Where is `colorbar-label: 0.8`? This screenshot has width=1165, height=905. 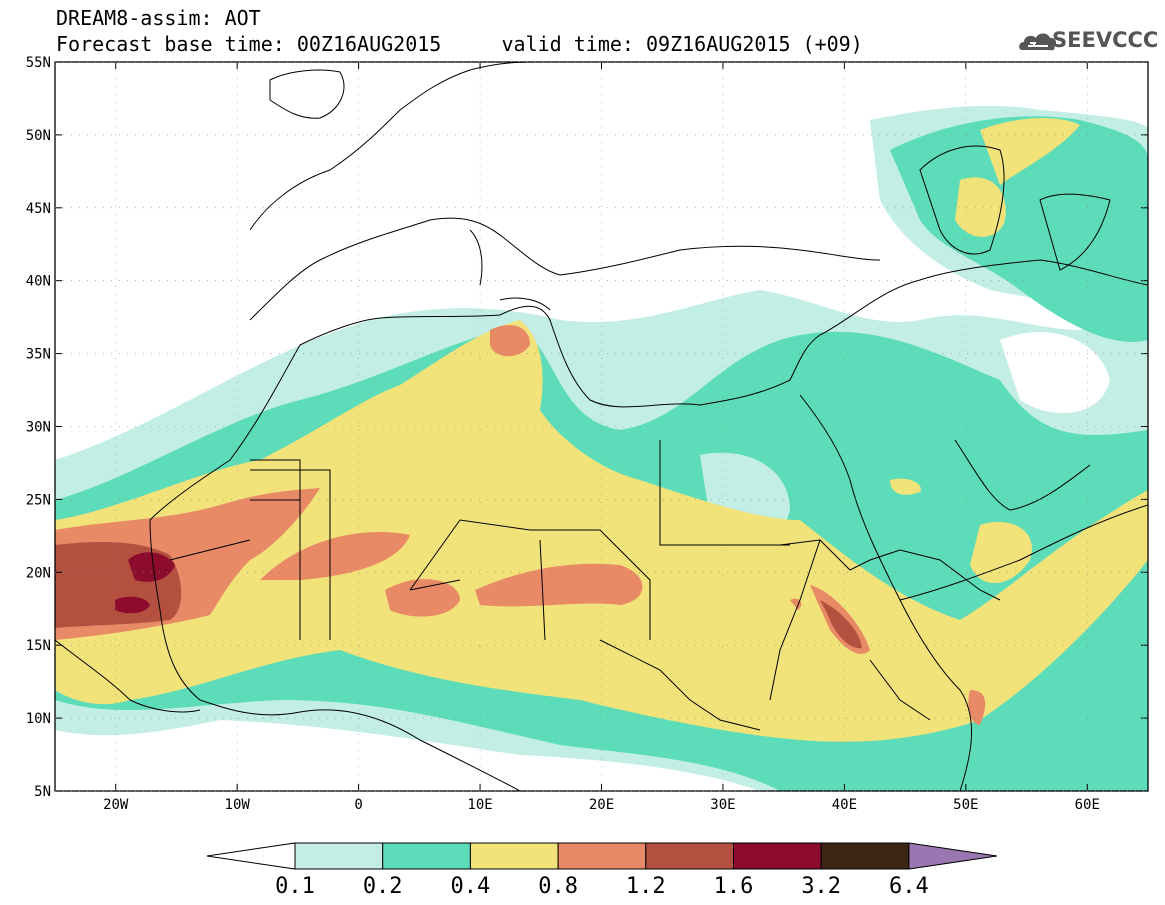 colorbar-label: 0.8 is located at coordinates (558, 886).